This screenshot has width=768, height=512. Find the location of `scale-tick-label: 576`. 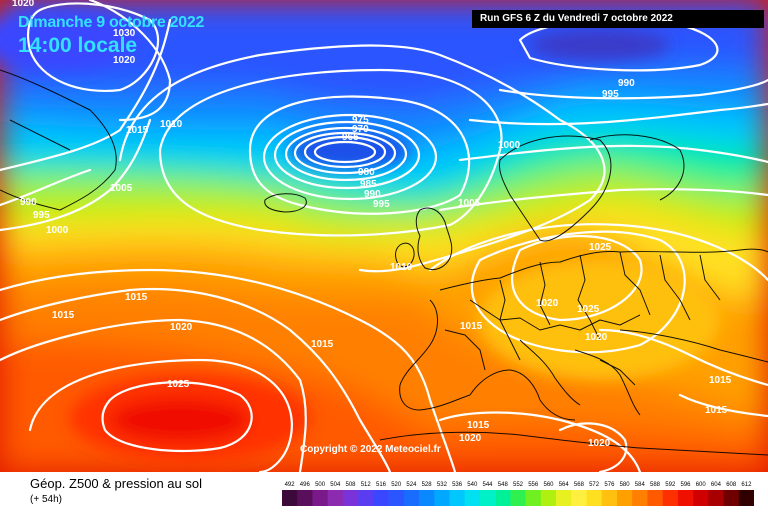

scale-tick-label: 576 is located at coordinates (609, 485).